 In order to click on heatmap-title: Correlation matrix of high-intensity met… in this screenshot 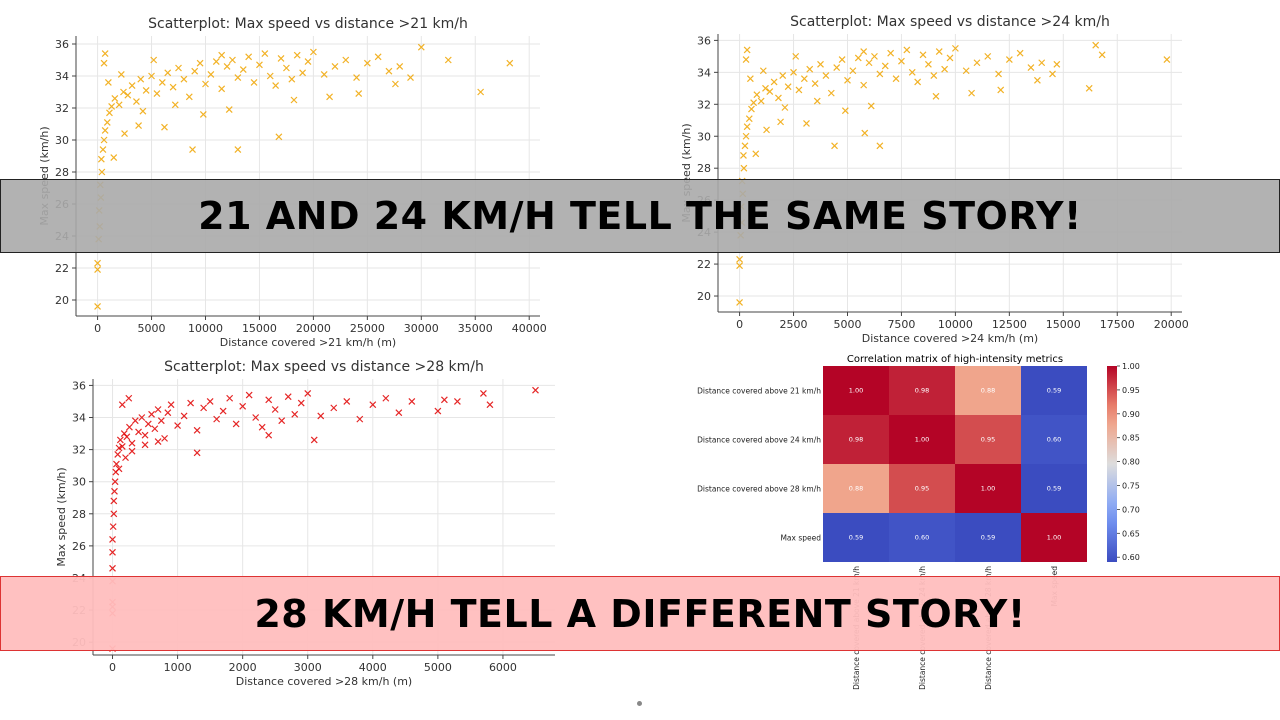, I will do `click(955, 359)`.